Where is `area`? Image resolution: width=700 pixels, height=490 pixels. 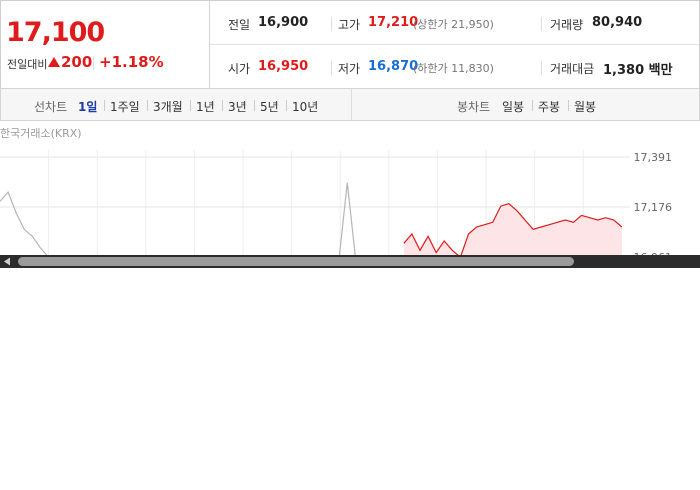 area is located at coordinates (512, 230).